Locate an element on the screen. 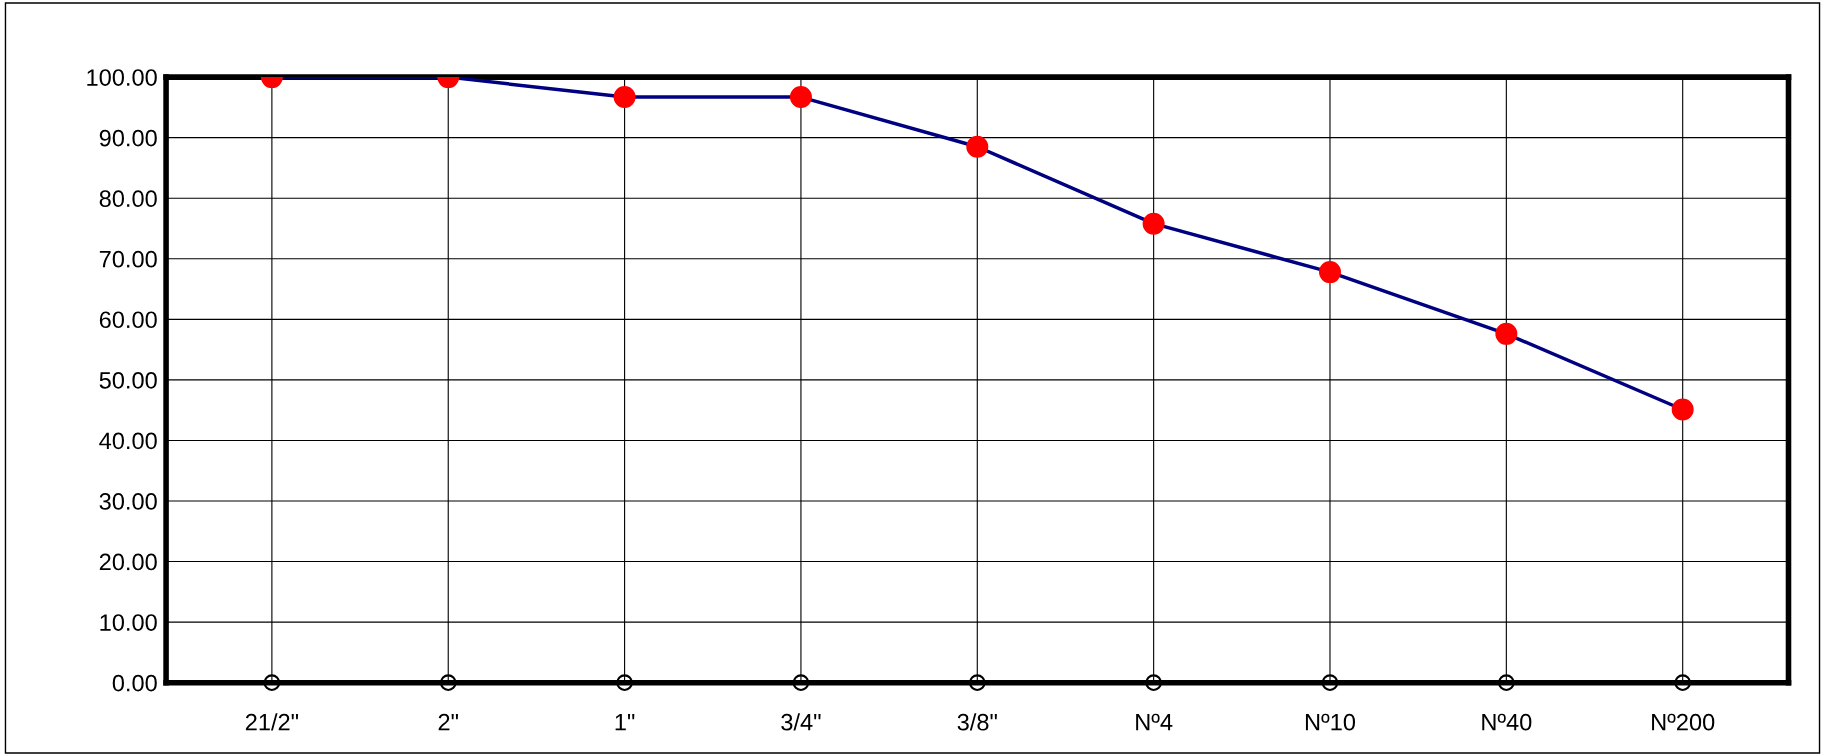 This screenshot has height=756, width=1825. x-tick-label: 1" is located at coordinates (625, 722).